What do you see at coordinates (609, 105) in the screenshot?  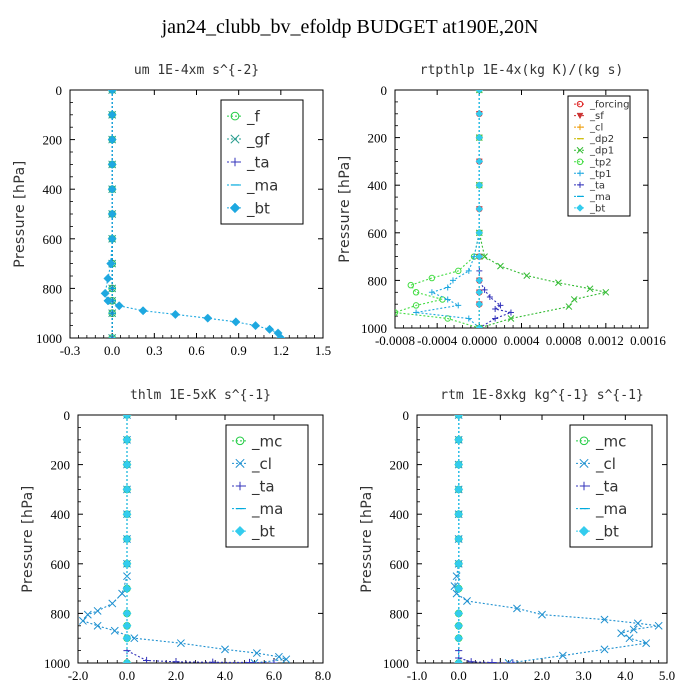 I see `legend-label: _forcing` at bounding box center [609, 105].